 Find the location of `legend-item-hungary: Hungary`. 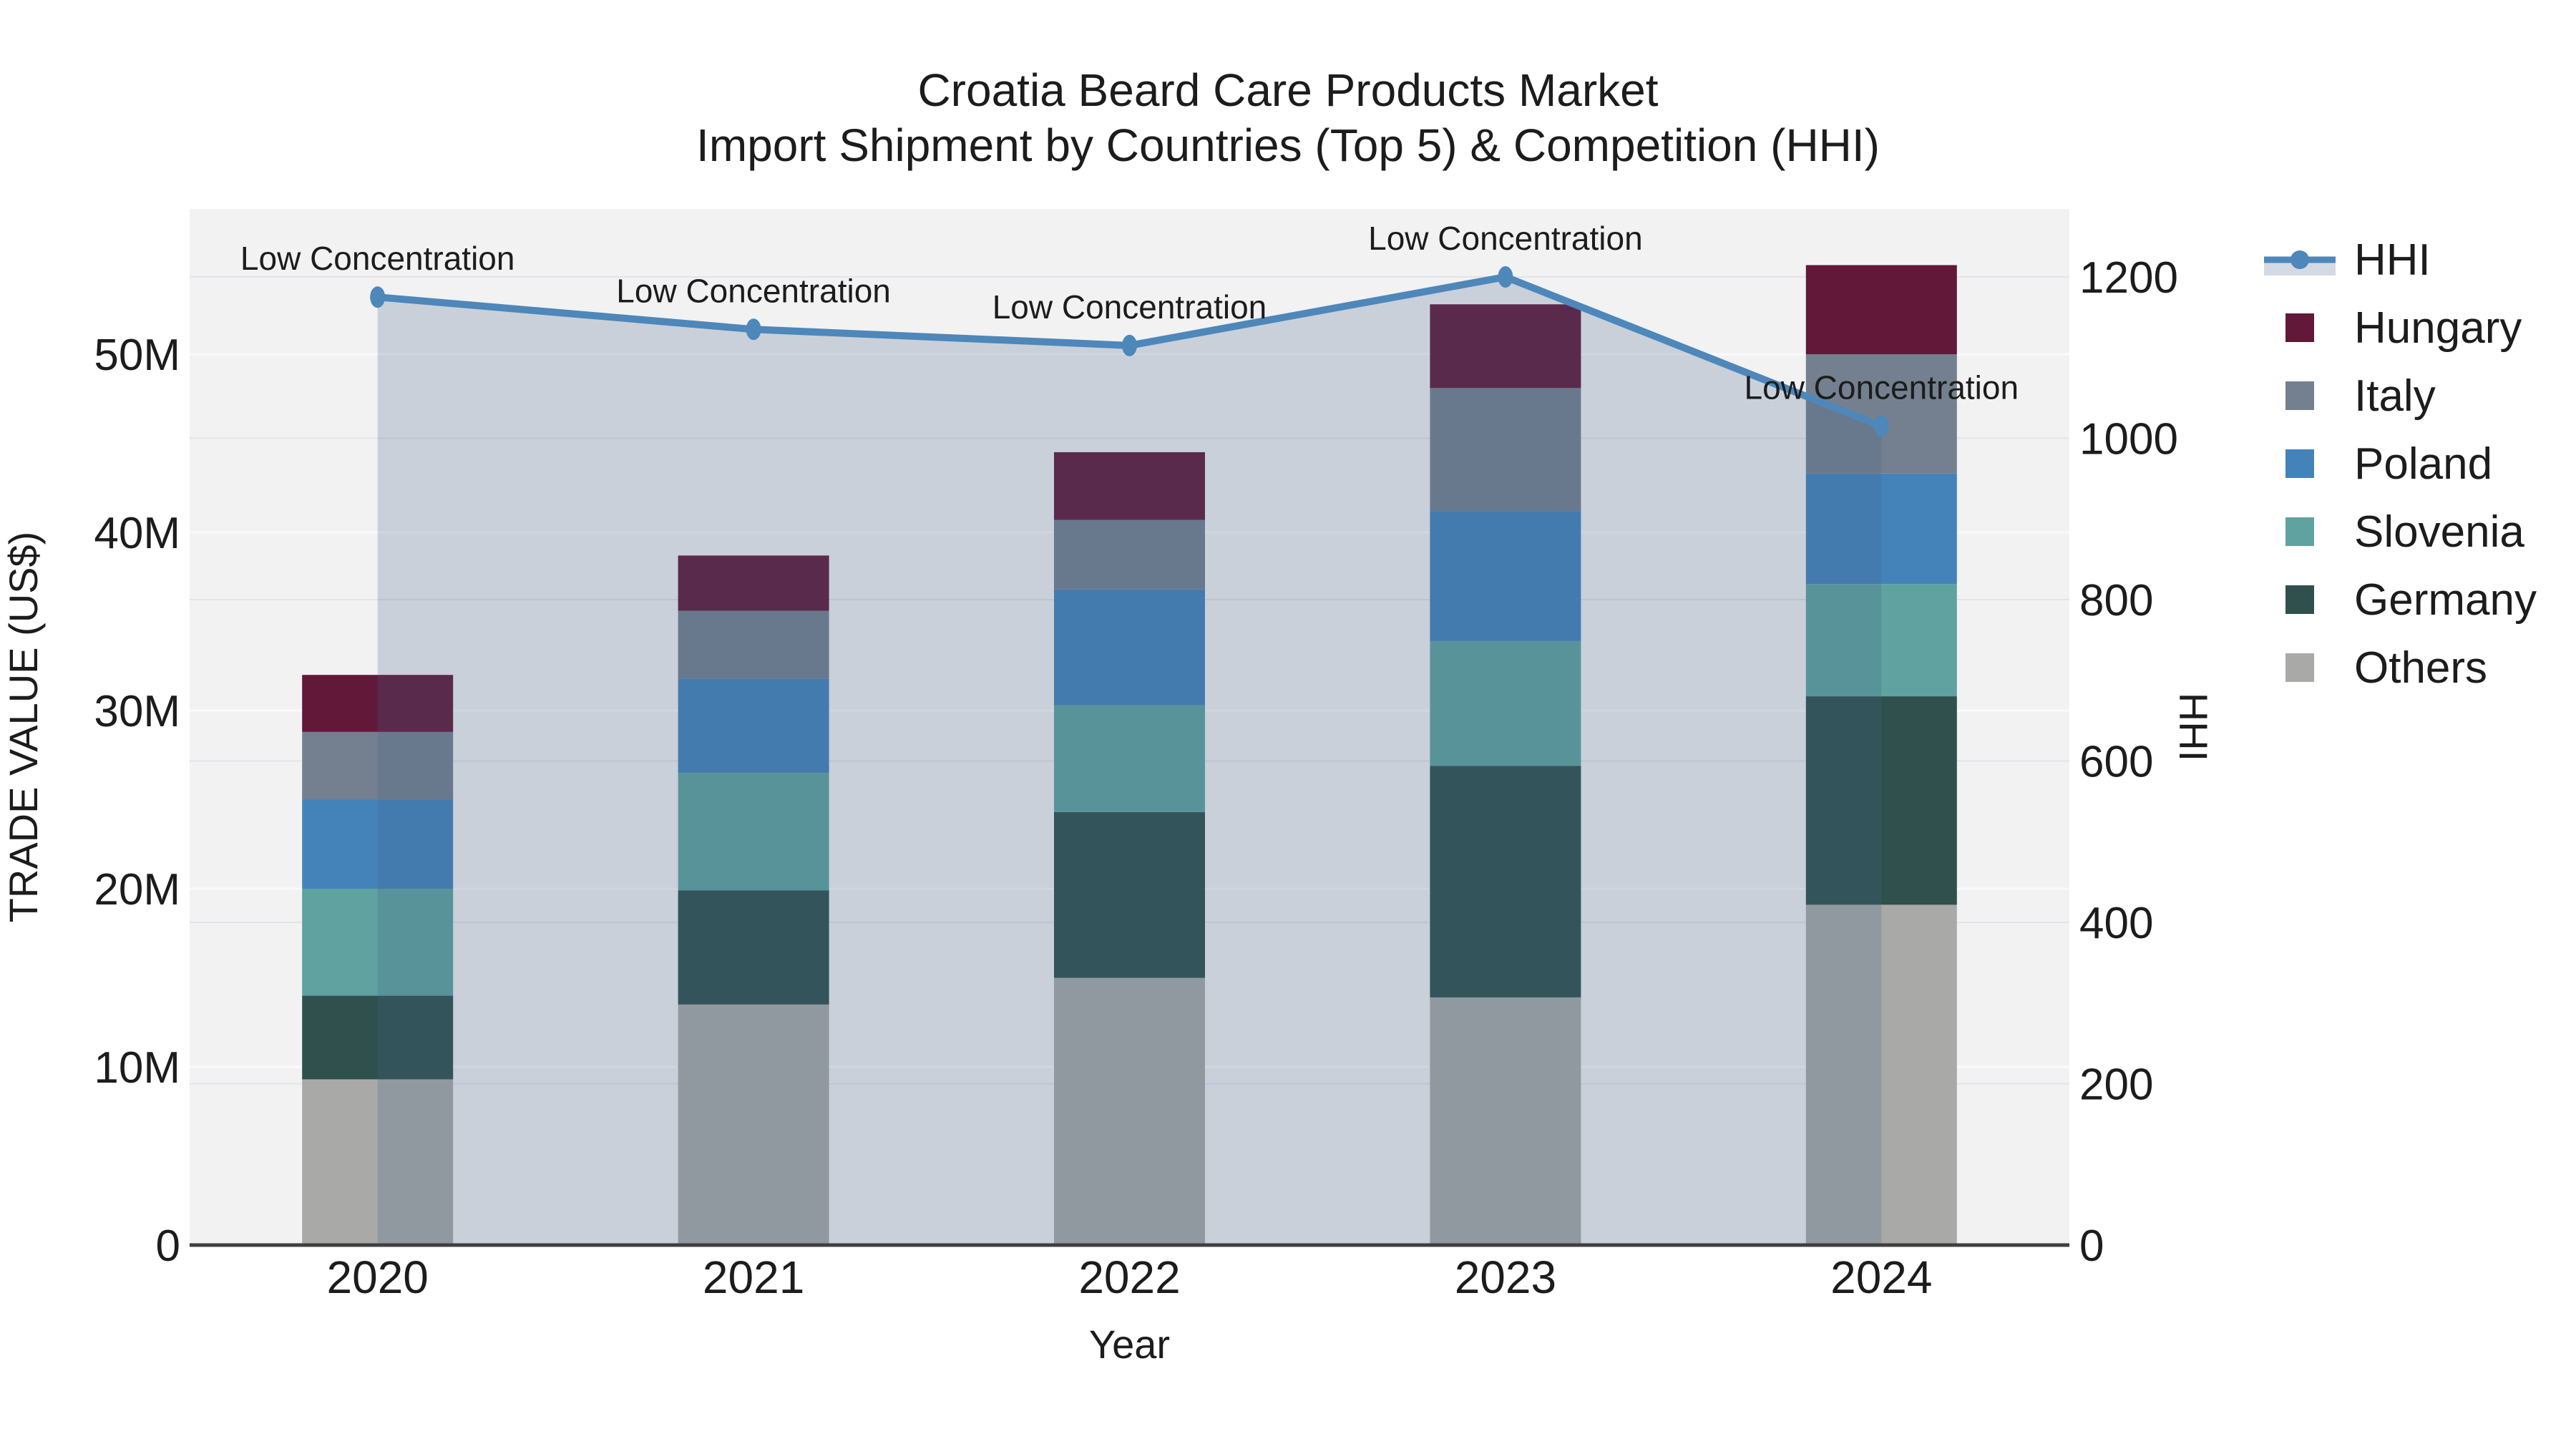

legend-item-hungary: Hungary is located at coordinates (2403, 328).